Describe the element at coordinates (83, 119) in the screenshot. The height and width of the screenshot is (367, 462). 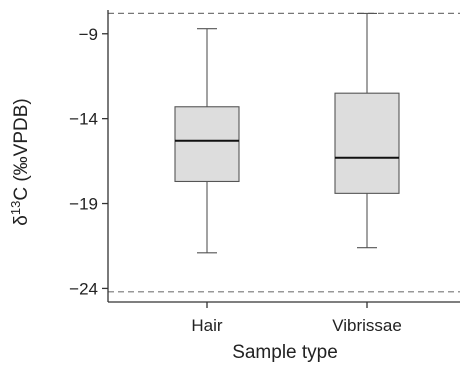
I see `y-tick-label: −14` at that location.